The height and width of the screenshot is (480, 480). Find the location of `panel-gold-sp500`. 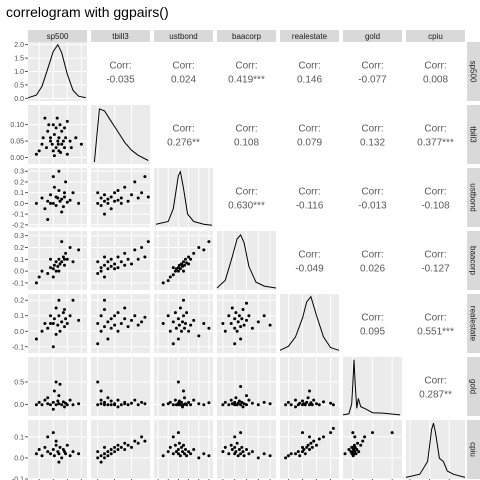

panel-gold-sp500 is located at coordinates (57, 386).